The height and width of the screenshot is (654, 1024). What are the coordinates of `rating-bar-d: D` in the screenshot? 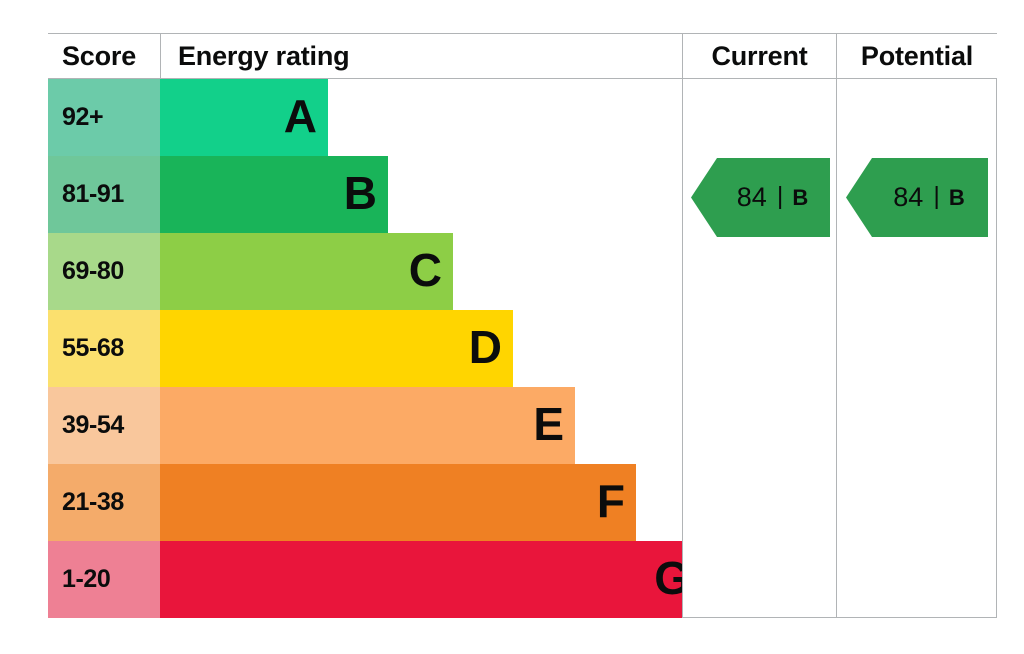 It's located at (336, 348).